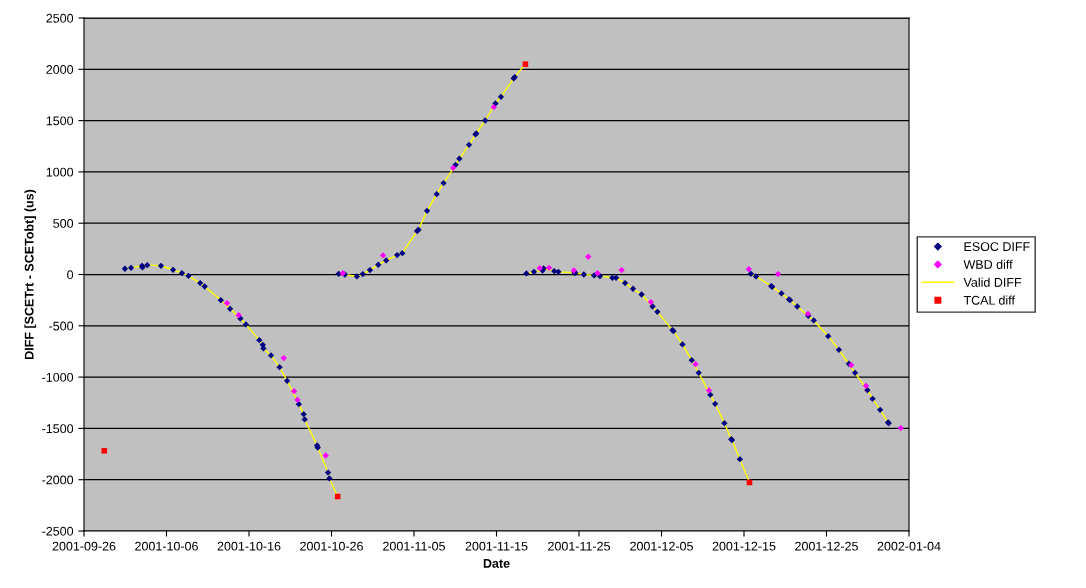 This screenshot has height=588, width=1086. I want to click on y-tick-label: -1000, so click(58, 377).